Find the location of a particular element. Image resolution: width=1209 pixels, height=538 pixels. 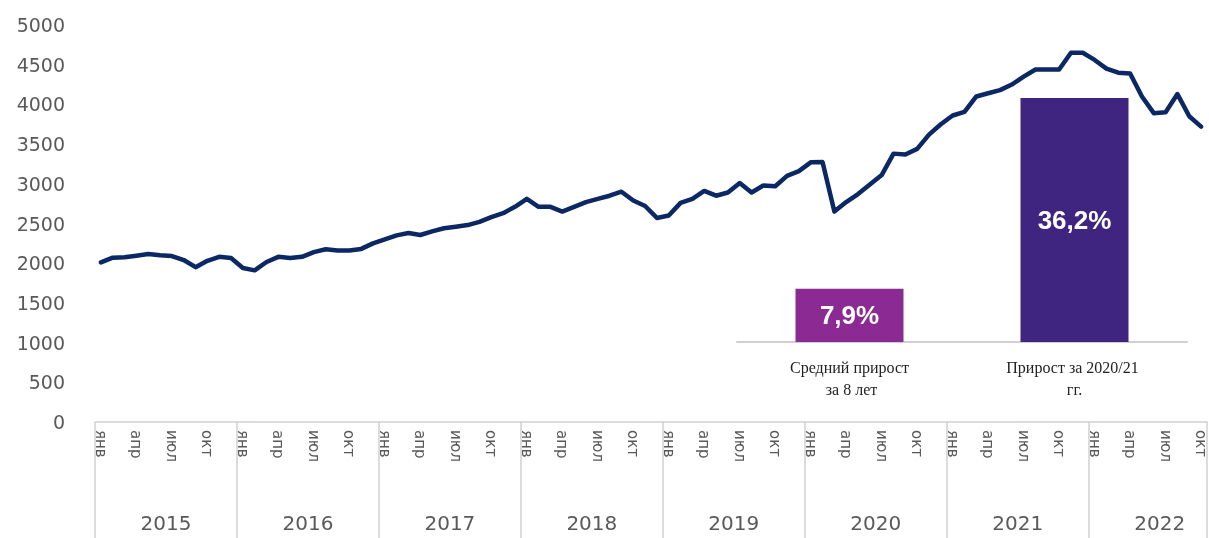

data-label: 7,9% is located at coordinates (849, 315).